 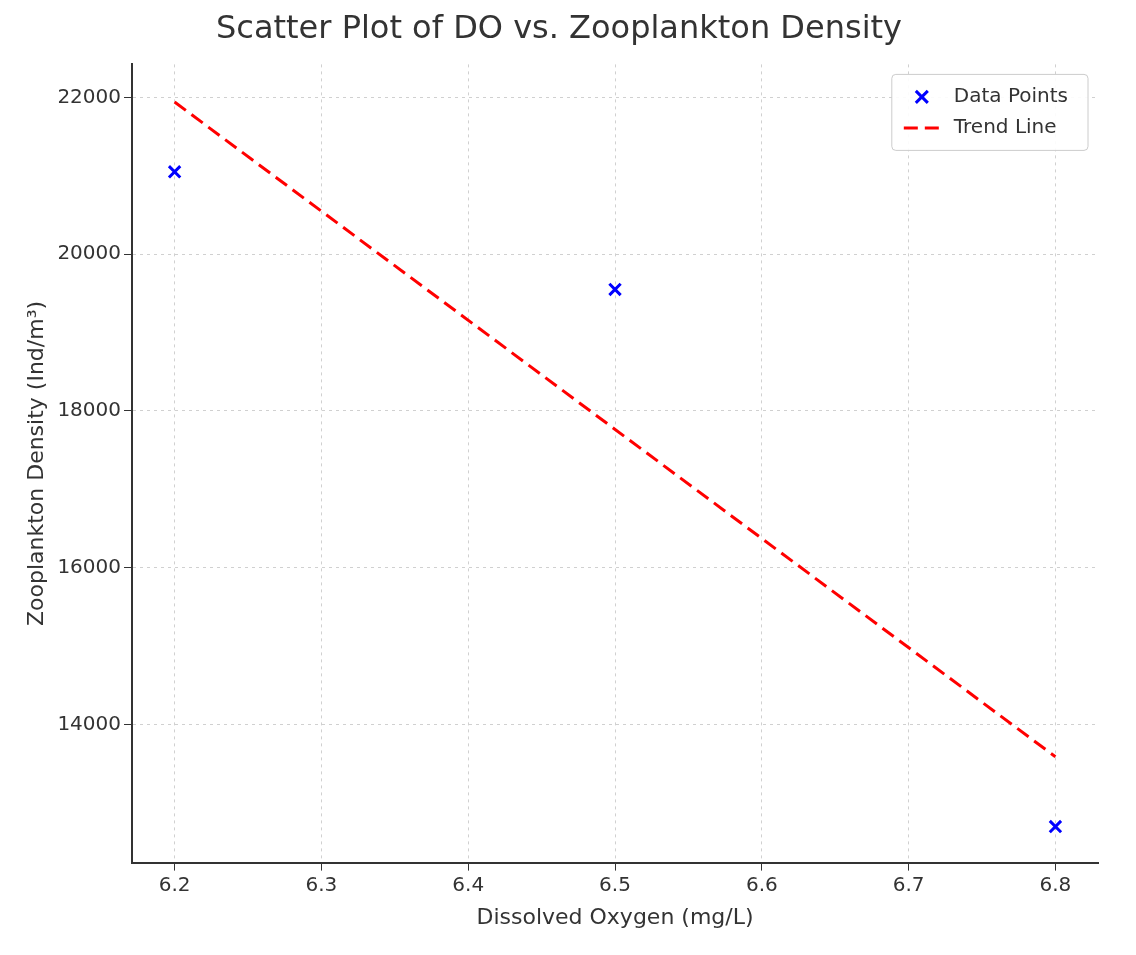 What do you see at coordinates (174, 883) in the screenshot?
I see `x-tick-label: 6.2` at bounding box center [174, 883].